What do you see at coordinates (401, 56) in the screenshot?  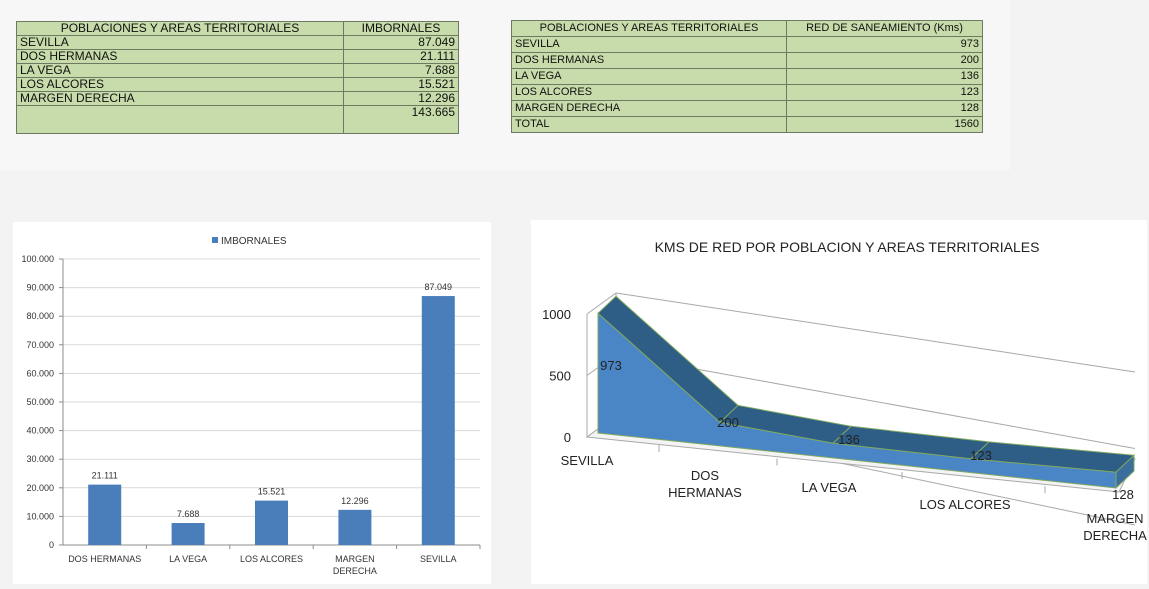 I see `value-cell: 21.111` at bounding box center [401, 56].